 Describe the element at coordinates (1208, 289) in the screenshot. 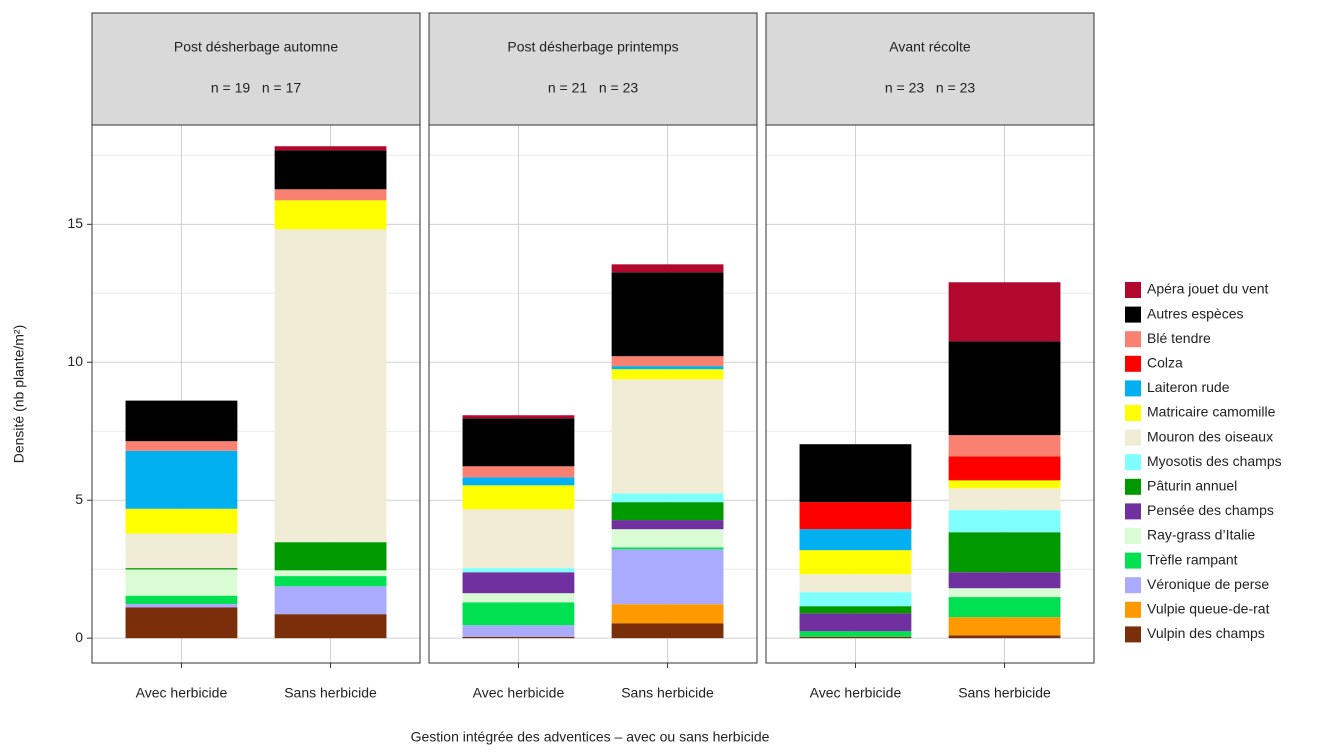

I see `legend-label: Apéra jouet du vent` at that location.